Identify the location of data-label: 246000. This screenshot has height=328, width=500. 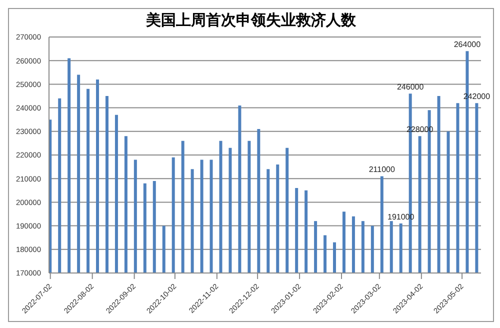
(410, 87).